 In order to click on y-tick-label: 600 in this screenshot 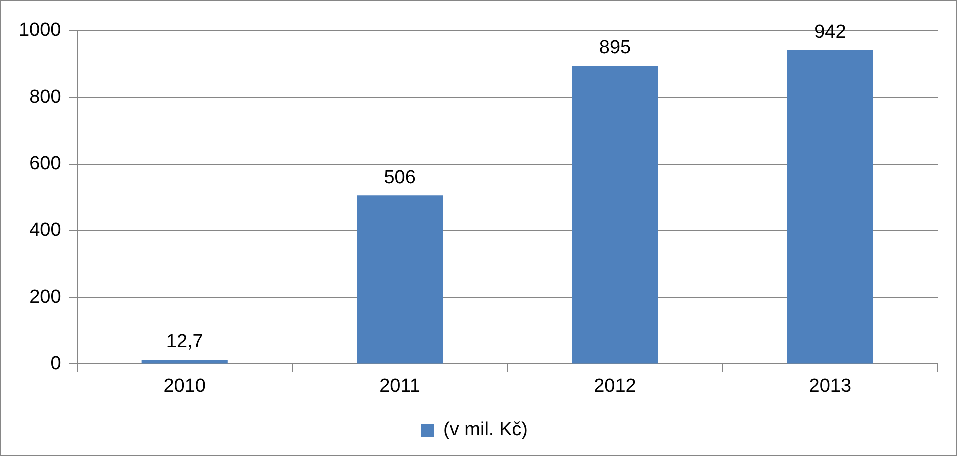, I will do `click(46, 164)`.